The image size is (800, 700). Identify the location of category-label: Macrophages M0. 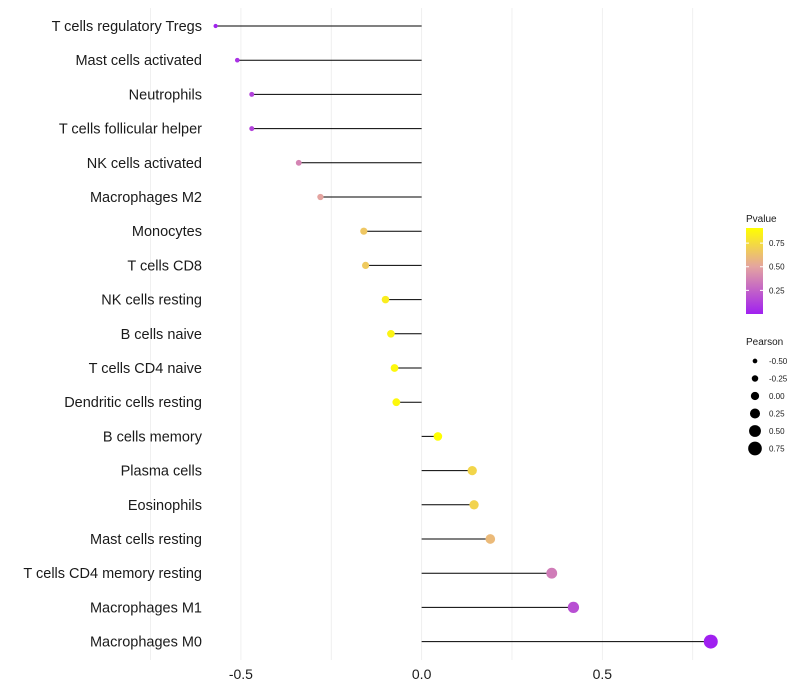
(146, 643).